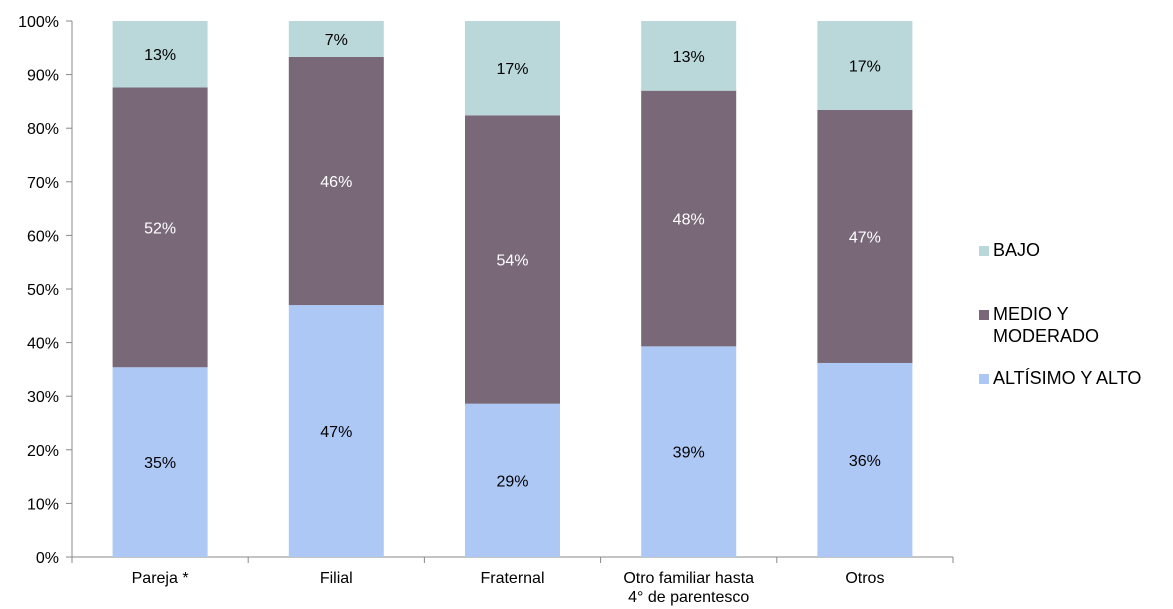 Image resolution: width=1173 pixels, height=609 pixels. I want to click on data-label: 52%, so click(160, 228).